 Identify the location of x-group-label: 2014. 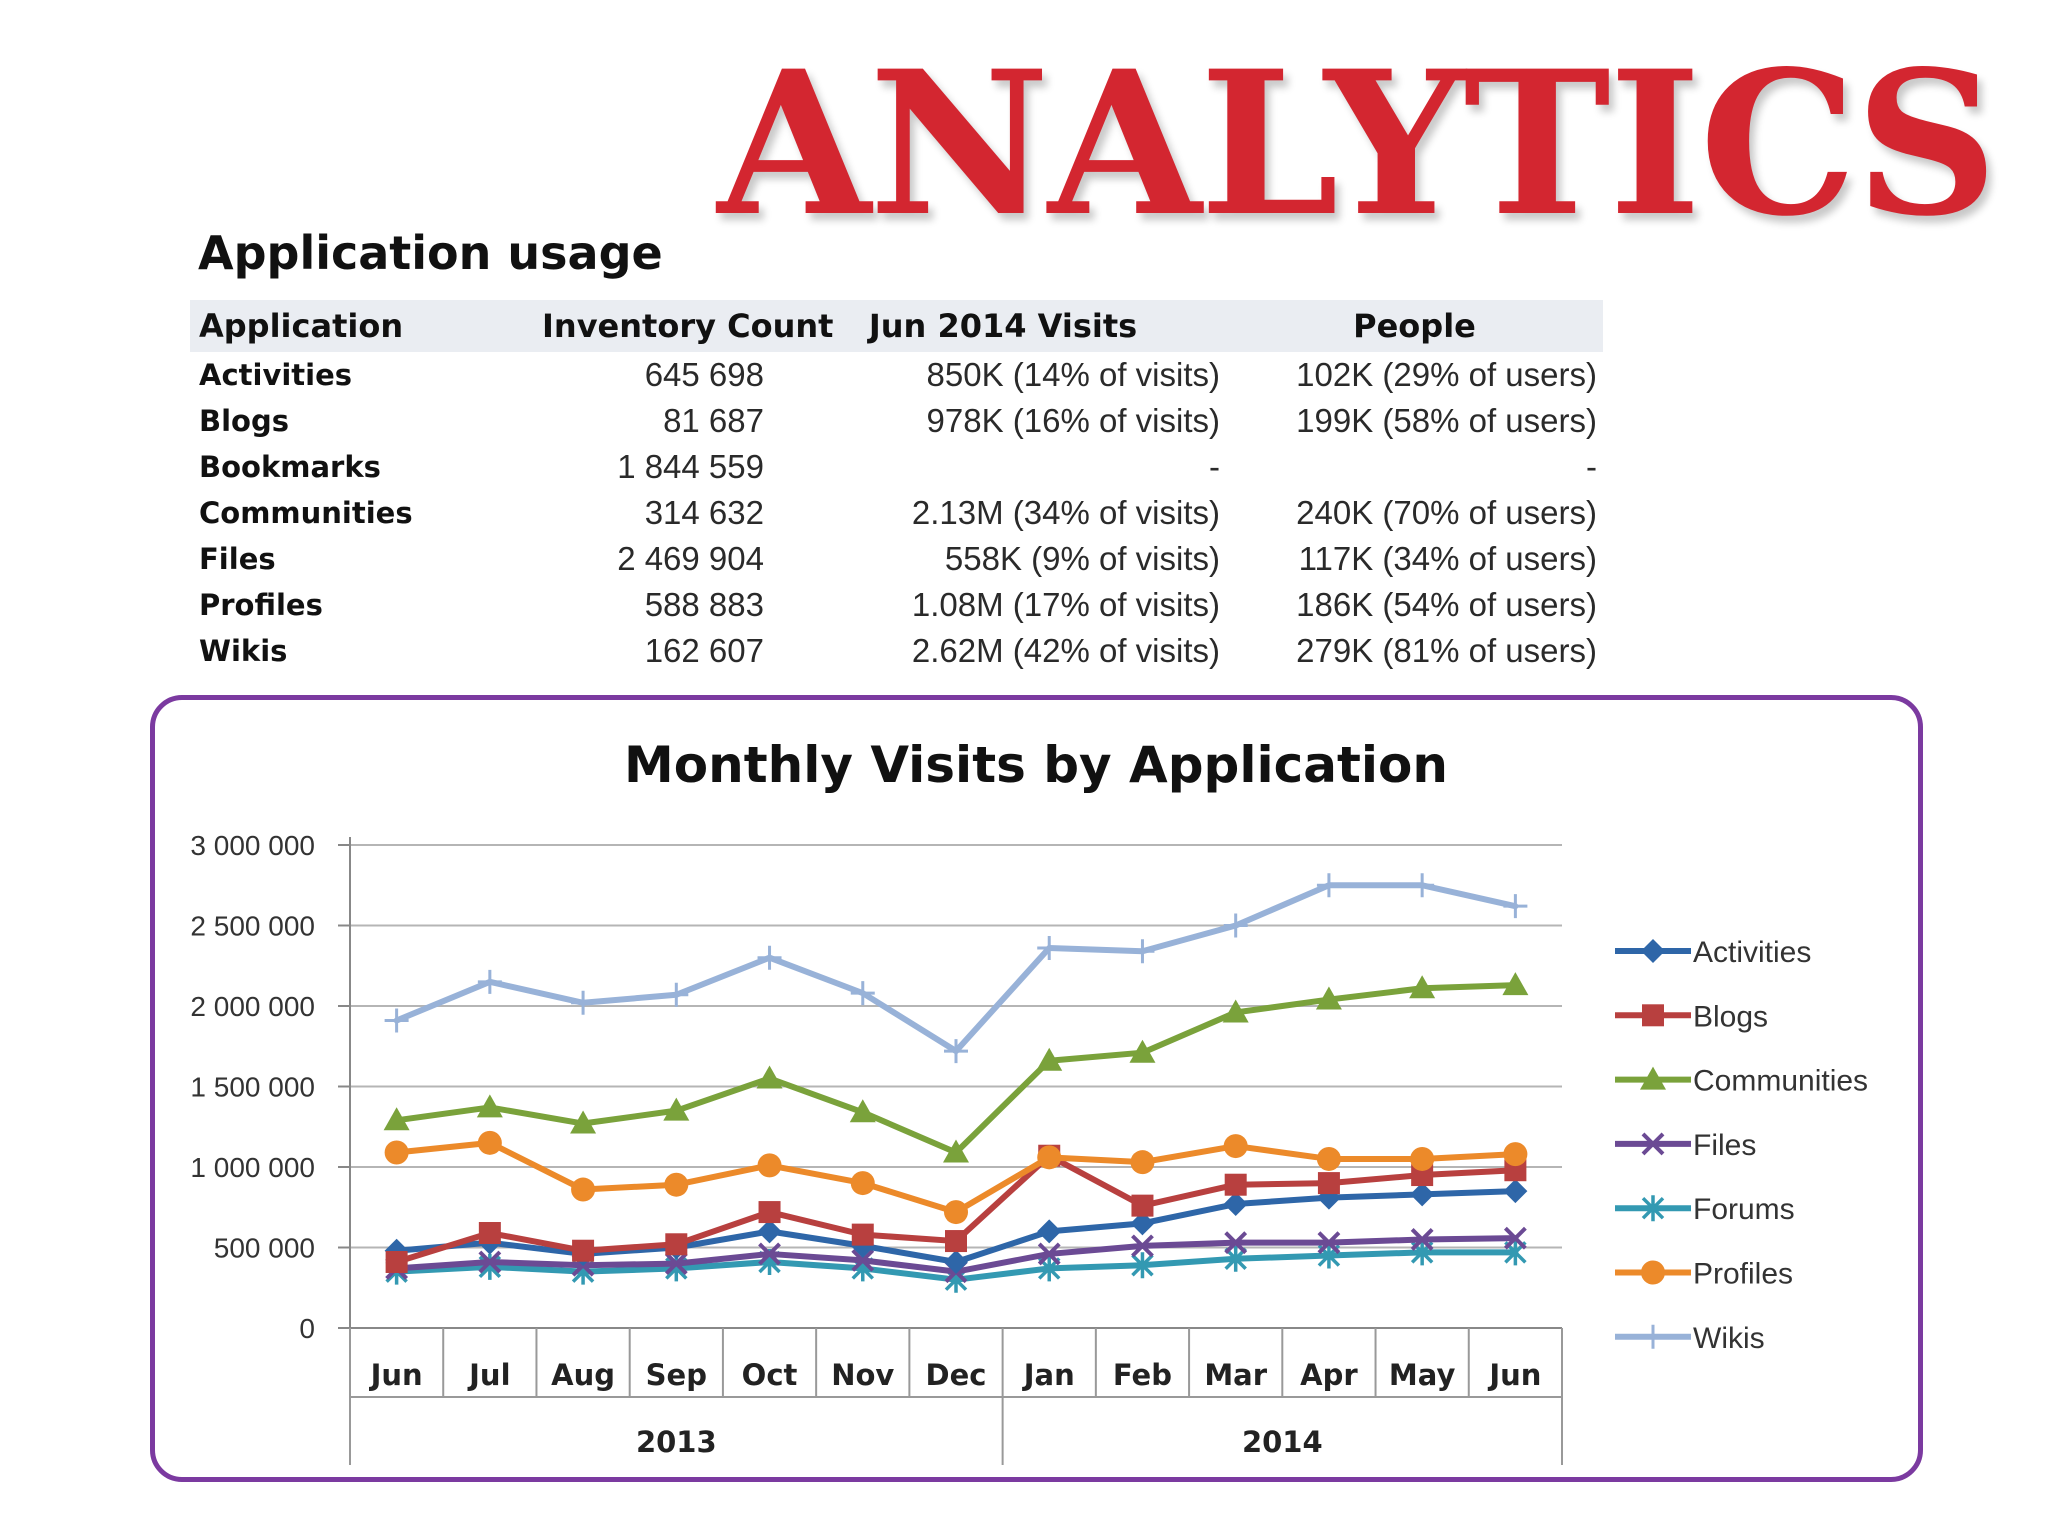
(1282, 1442).